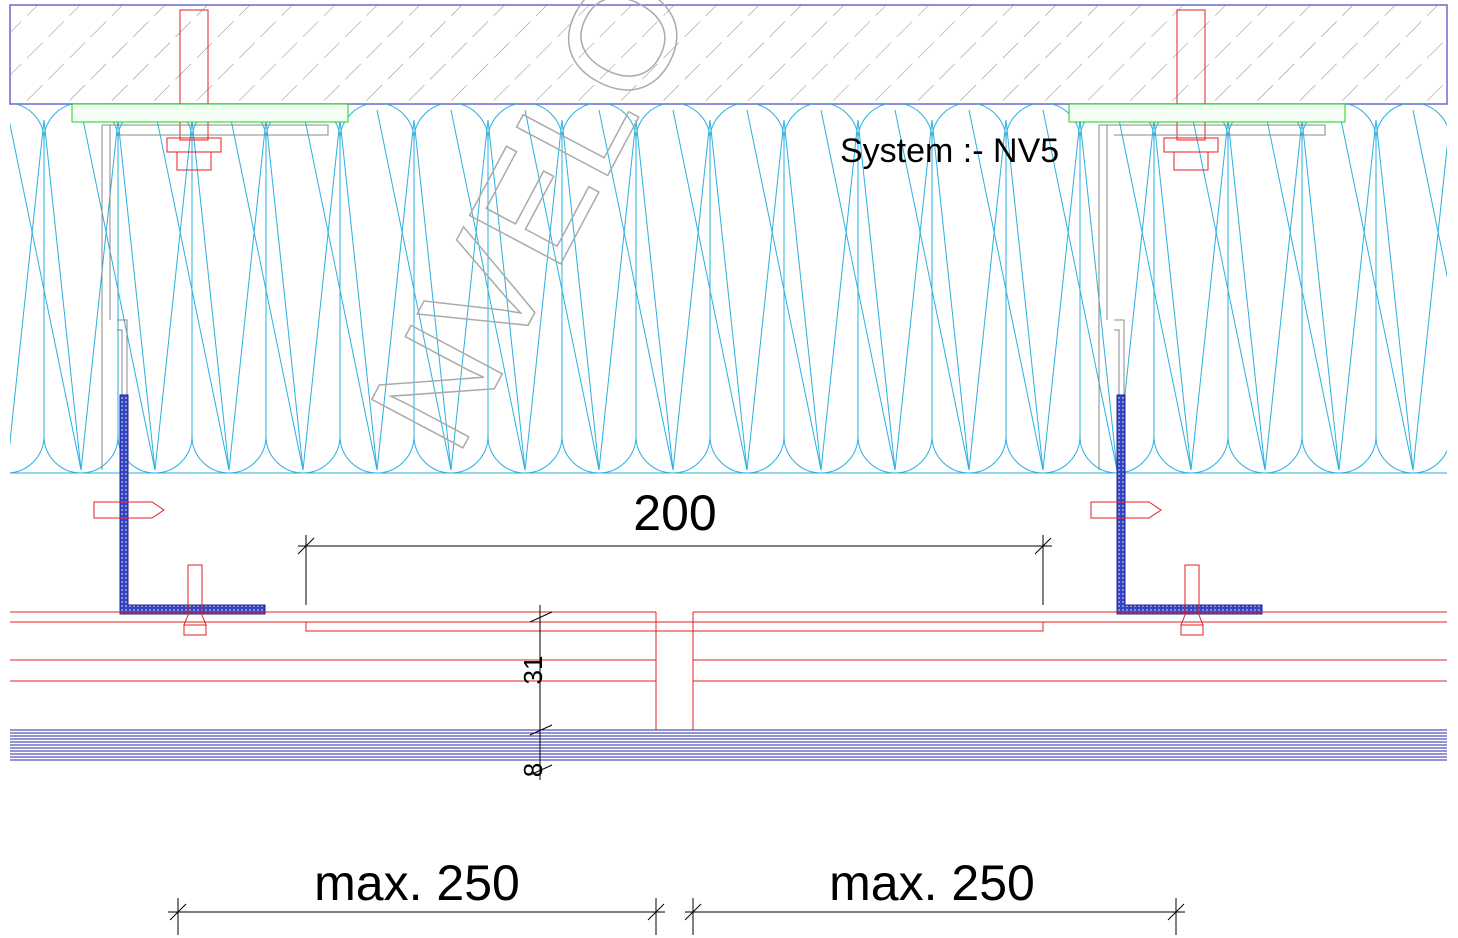 The width and height of the screenshot is (1458, 938). What do you see at coordinates (728, 745) in the screenshot?
I see `facade-panel` at bounding box center [728, 745].